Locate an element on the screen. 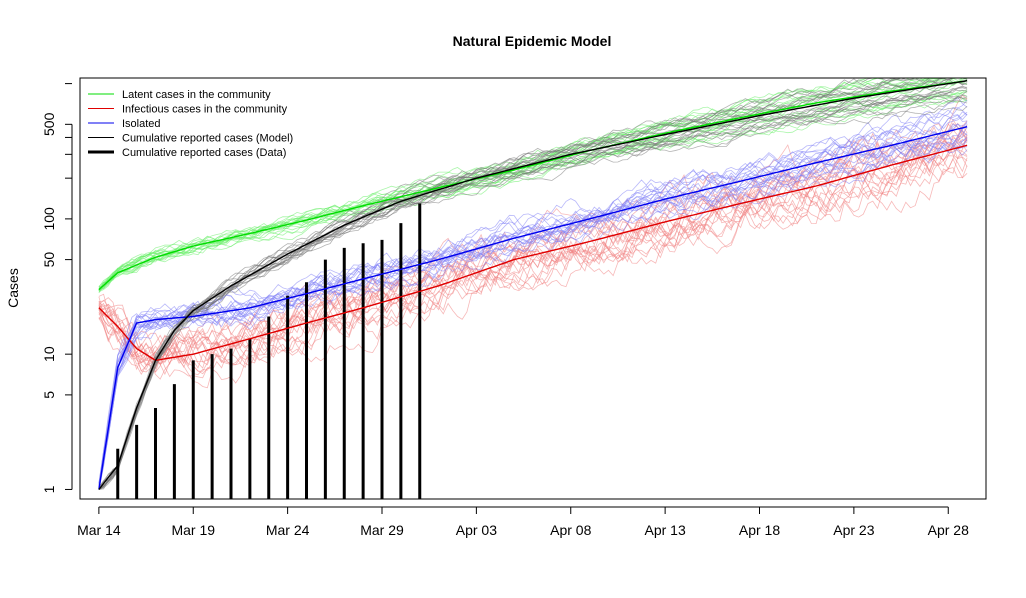 Image resolution: width=1026 pixels, height=598 pixels. y-axis: 1 5 10 50 100 500 is located at coordinates (57, 288).